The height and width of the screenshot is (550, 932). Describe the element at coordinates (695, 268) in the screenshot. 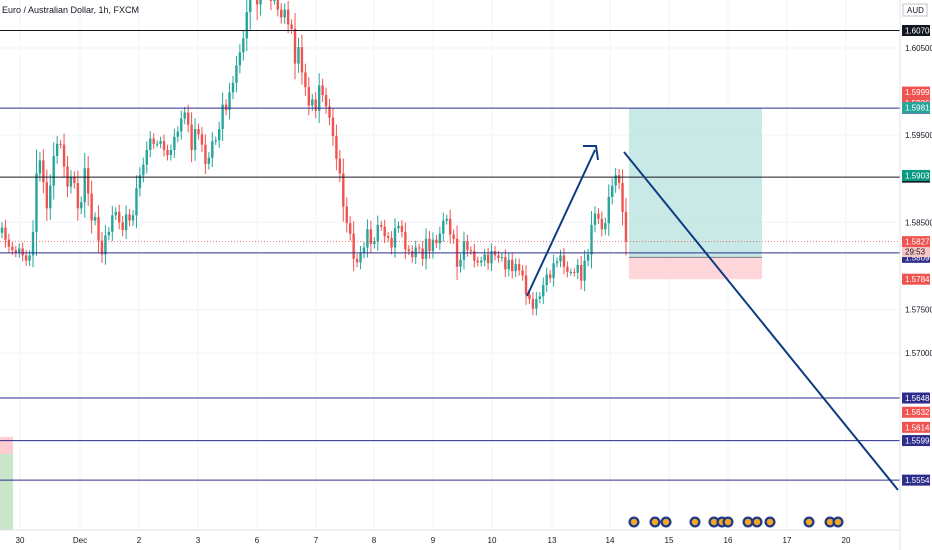

I see `stop-zone` at that location.